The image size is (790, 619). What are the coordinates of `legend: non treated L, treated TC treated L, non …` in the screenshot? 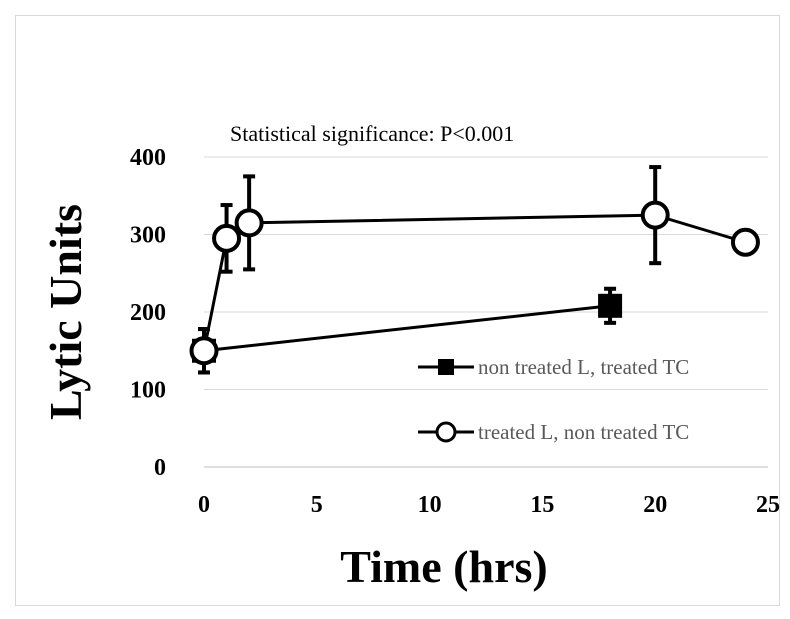 It's located at (553, 399).